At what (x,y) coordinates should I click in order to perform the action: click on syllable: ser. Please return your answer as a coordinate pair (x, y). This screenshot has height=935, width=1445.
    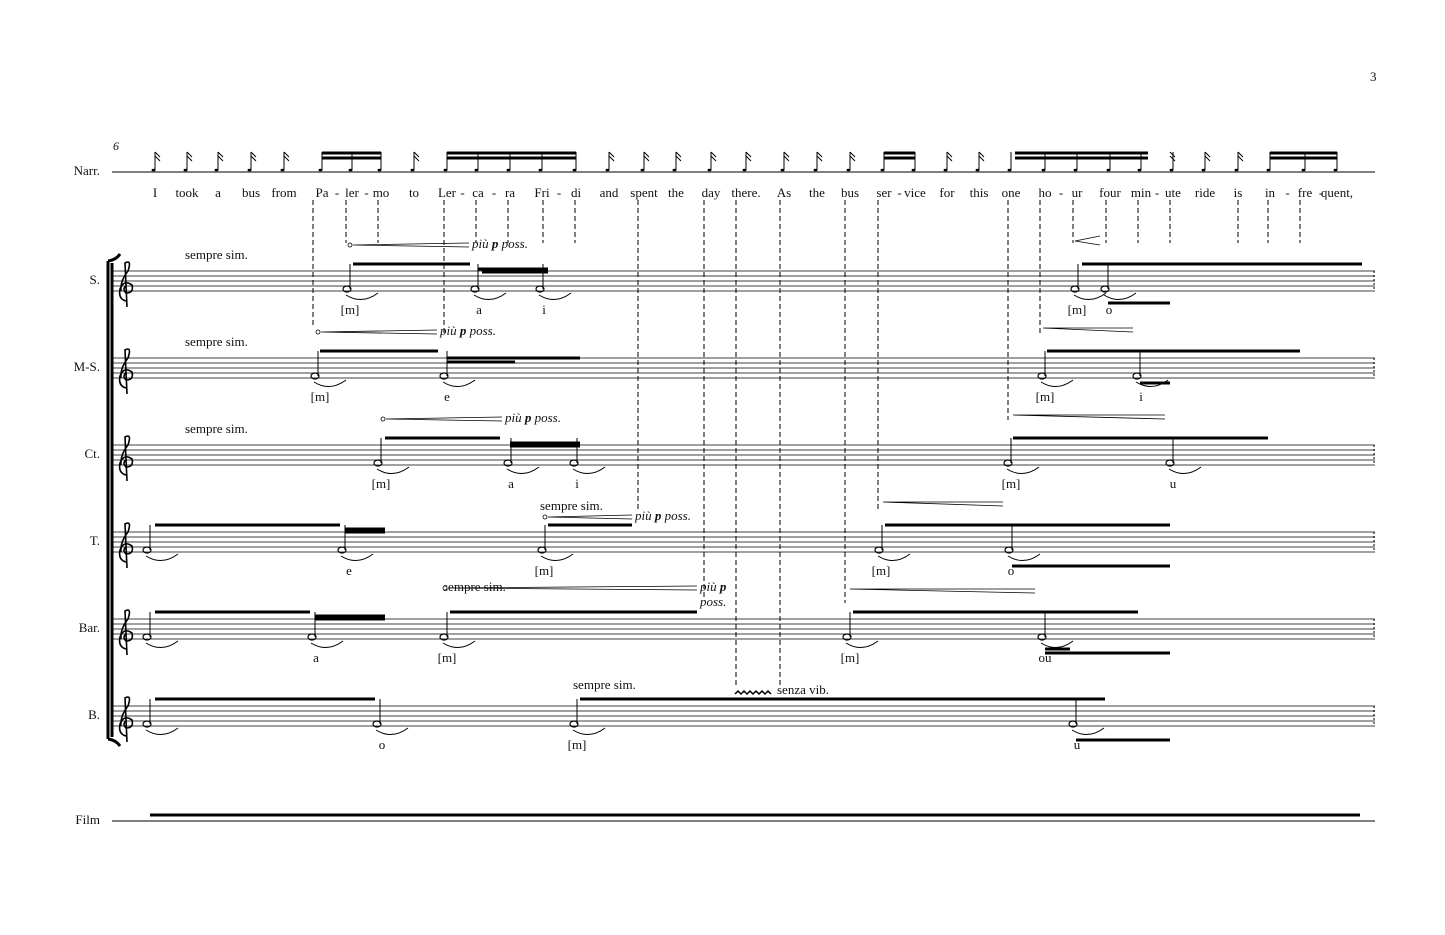
    Looking at the image, I should click on (884, 192).